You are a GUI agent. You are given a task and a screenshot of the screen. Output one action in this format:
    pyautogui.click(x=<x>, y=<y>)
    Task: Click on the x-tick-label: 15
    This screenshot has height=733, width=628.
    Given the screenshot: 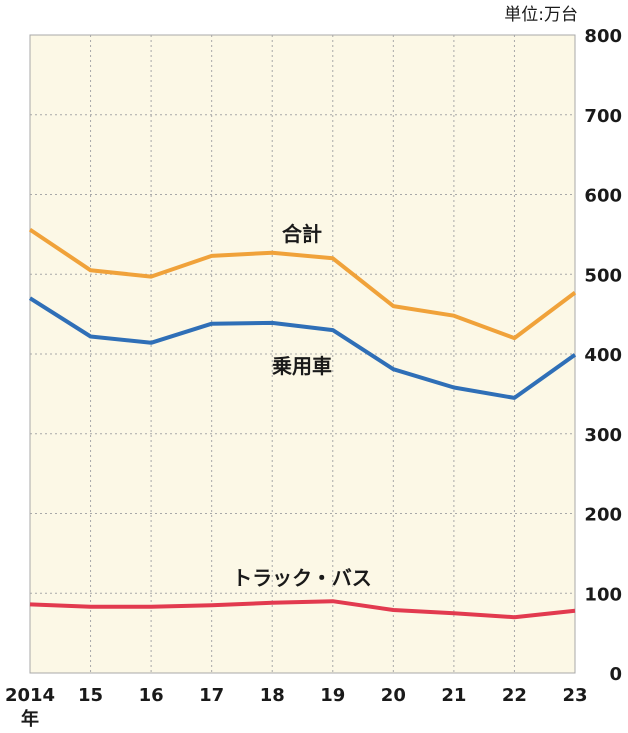 What is the action you would take?
    pyautogui.click(x=90, y=695)
    